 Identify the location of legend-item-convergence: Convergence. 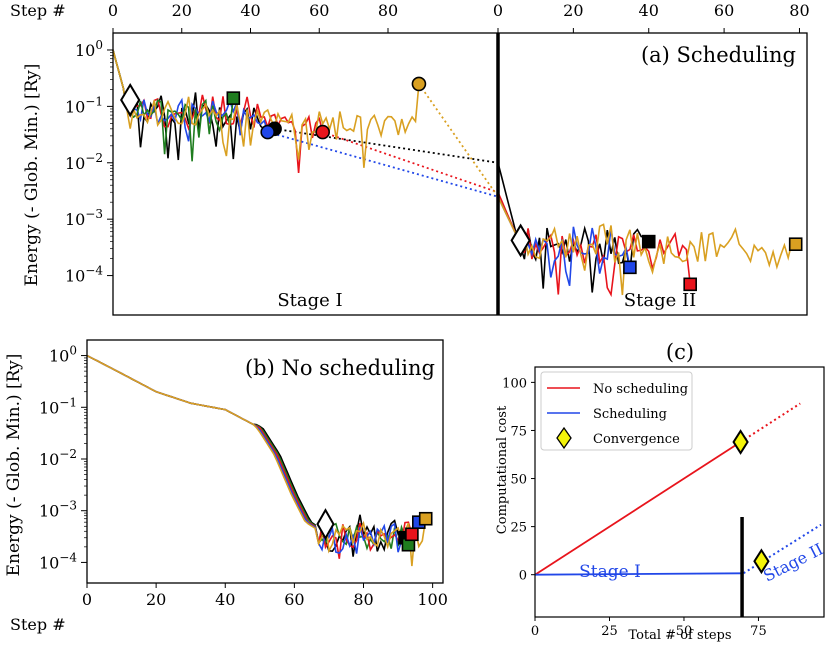
(636, 439).